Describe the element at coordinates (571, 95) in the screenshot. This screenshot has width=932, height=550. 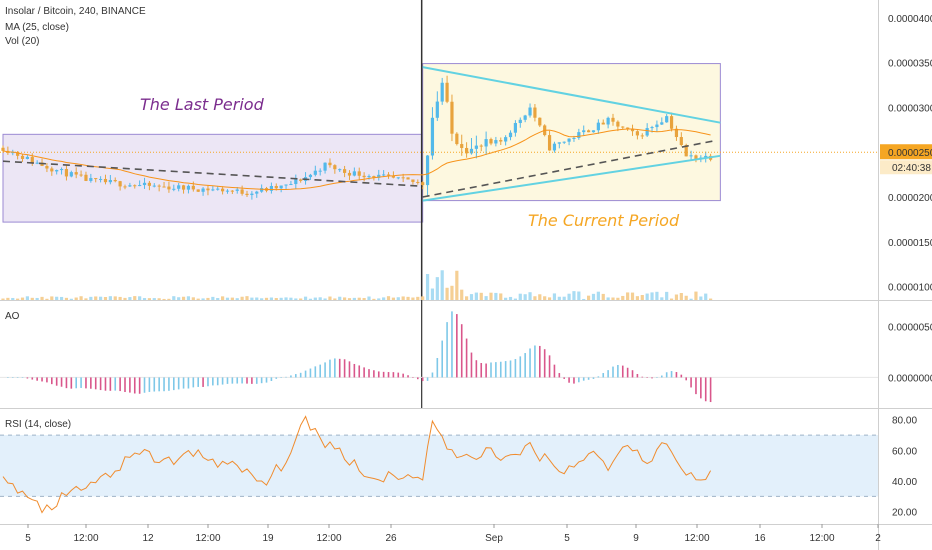
I see `triangle-upper` at that location.